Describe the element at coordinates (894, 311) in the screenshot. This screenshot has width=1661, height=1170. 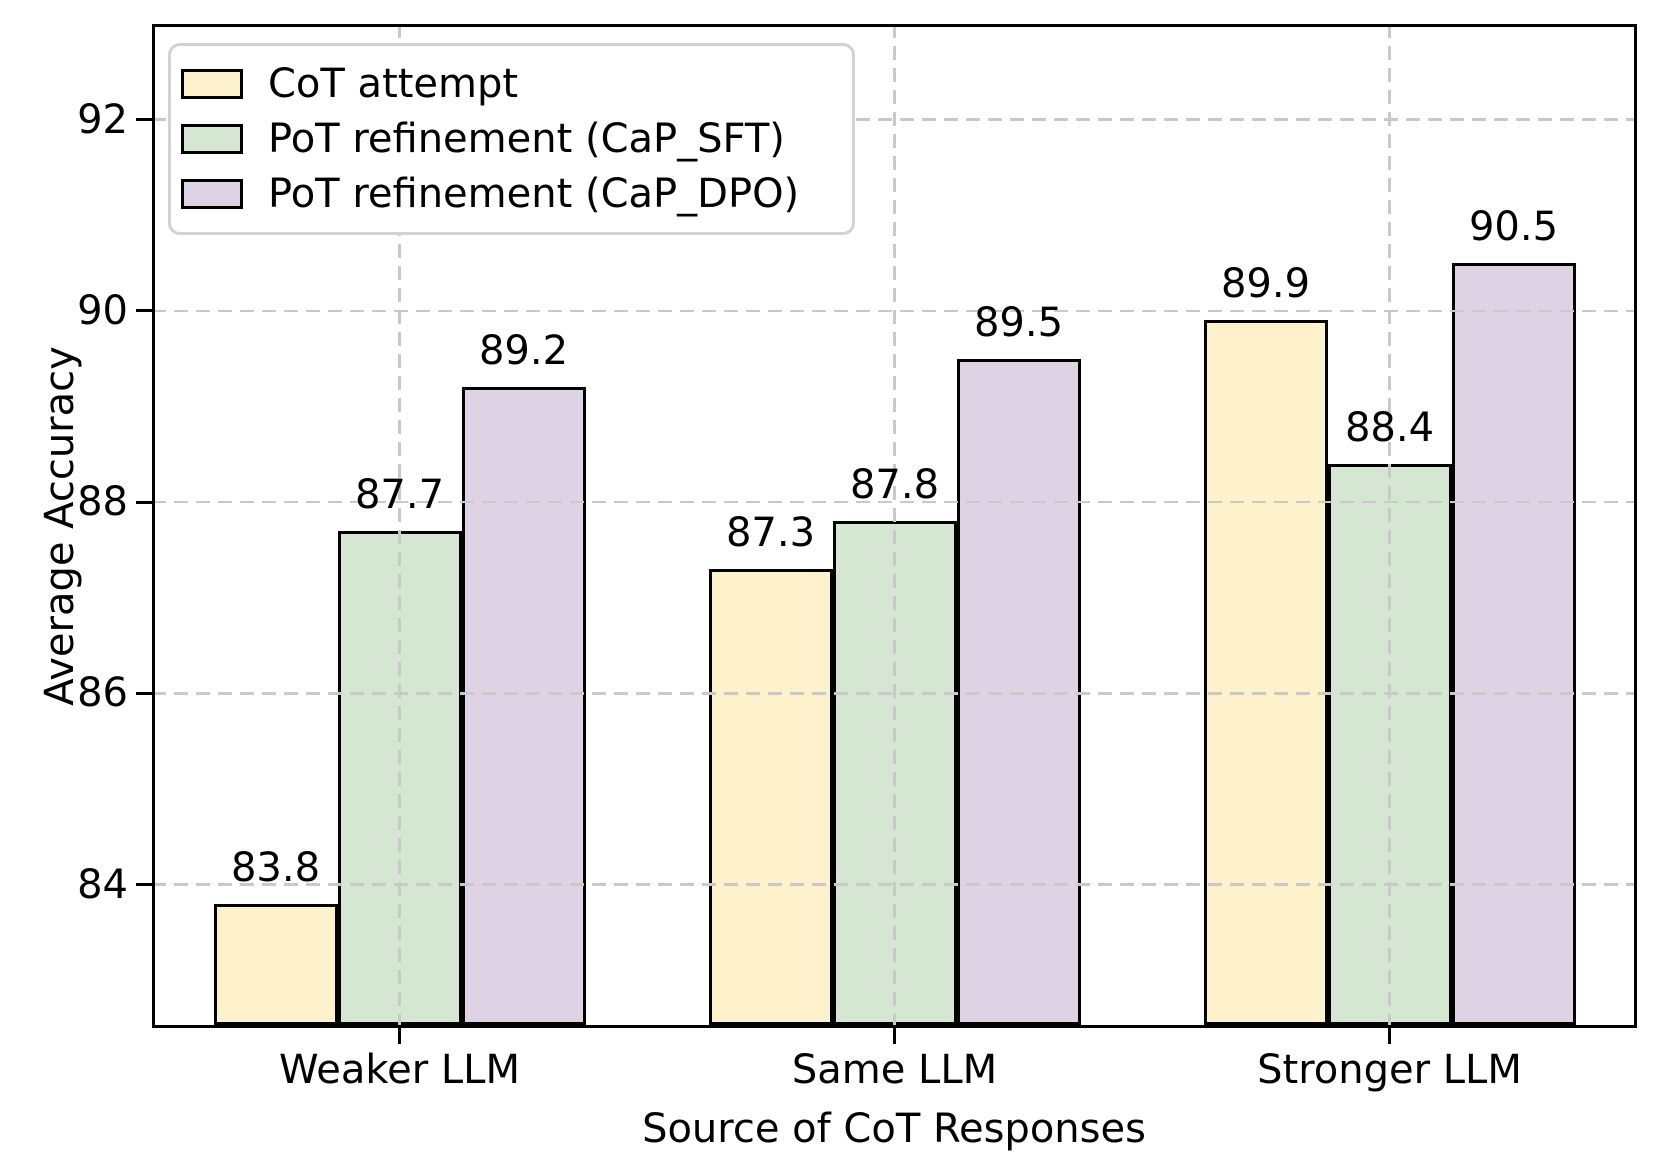
I see `h-gridline` at that location.